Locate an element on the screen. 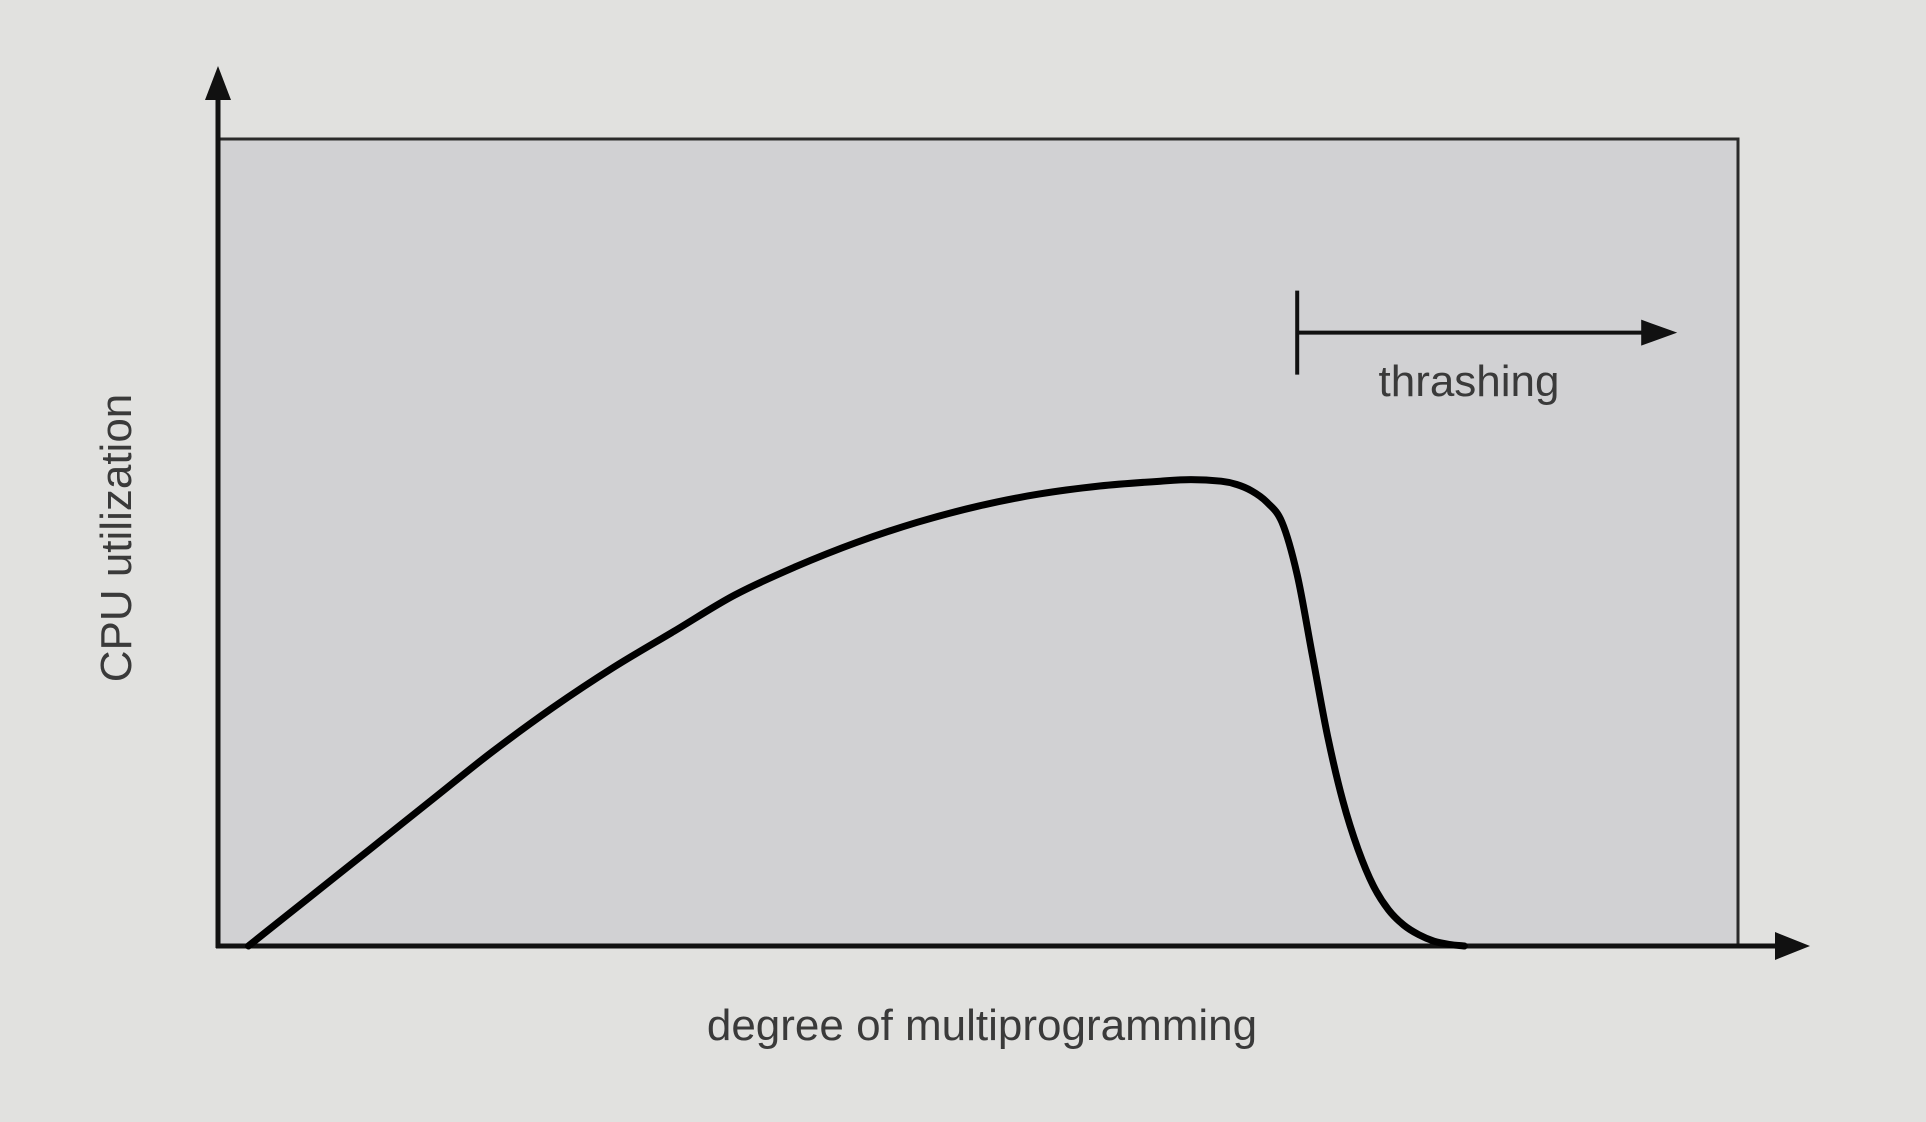 The height and width of the screenshot is (1122, 1926). x-axis-label: degree of multiprogramming is located at coordinates (982, 1025).